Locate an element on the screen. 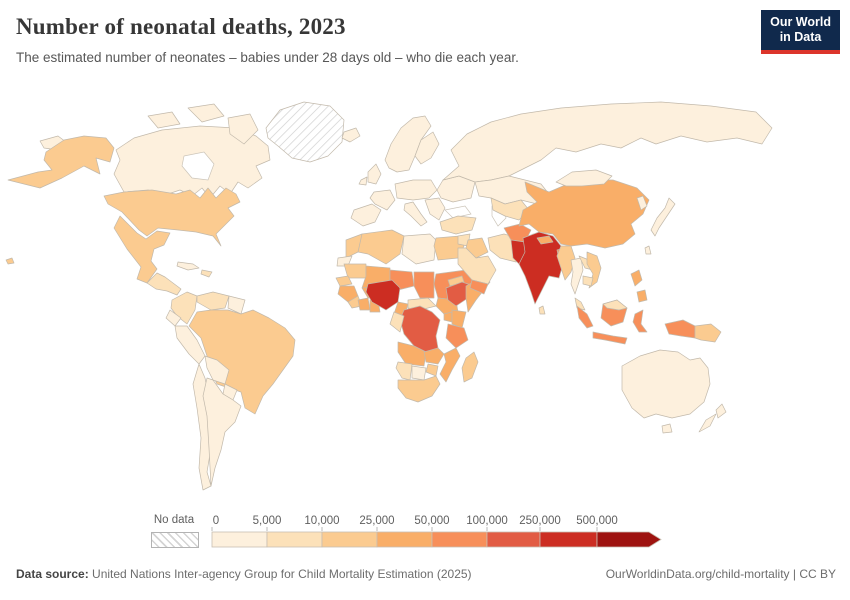 Image resolution: width=850 pixels, height=600 pixels. region-zambia is located at coordinates (434, 356).